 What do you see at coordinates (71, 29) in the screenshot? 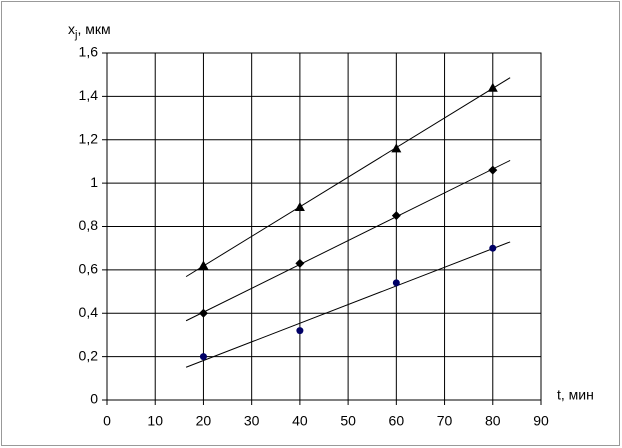
I see `y-label-base: x` at bounding box center [71, 29].